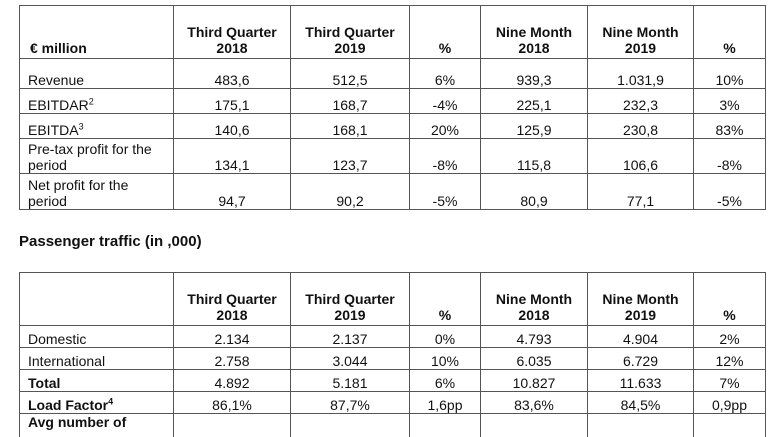 The width and height of the screenshot is (777, 437). Describe the element at coordinates (392, 336) in the screenshot. I see `table-row: Domestic 2.134 2.137 0% 4.793 4.904 2%` at that location.